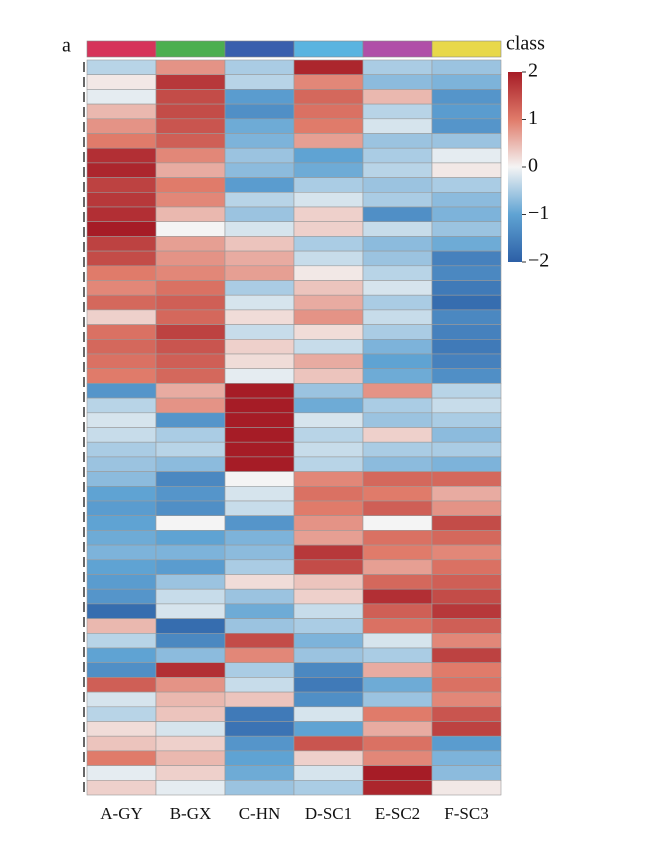 The height and width of the screenshot is (854, 660). Describe the element at coordinates (397, 813) in the screenshot. I see `x-tick-label: E-SC2` at that location.